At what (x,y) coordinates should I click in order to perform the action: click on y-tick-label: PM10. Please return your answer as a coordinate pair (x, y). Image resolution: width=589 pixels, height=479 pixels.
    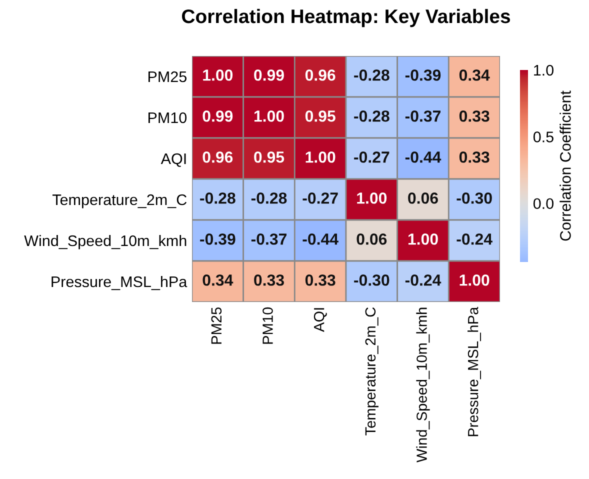
    Looking at the image, I should click on (167, 118).